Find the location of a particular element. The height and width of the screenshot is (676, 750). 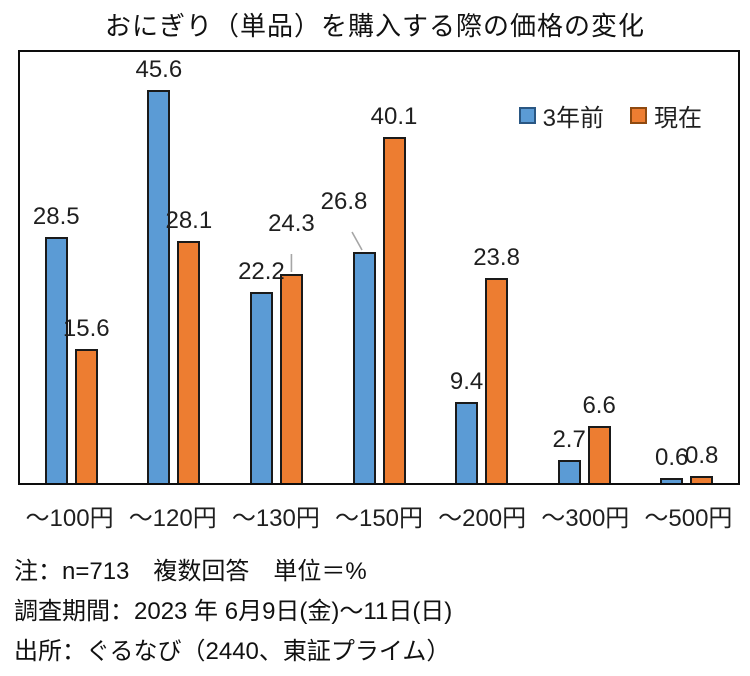

legend-item-3-years-ago: 3年前 is located at coordinates (561, 115).